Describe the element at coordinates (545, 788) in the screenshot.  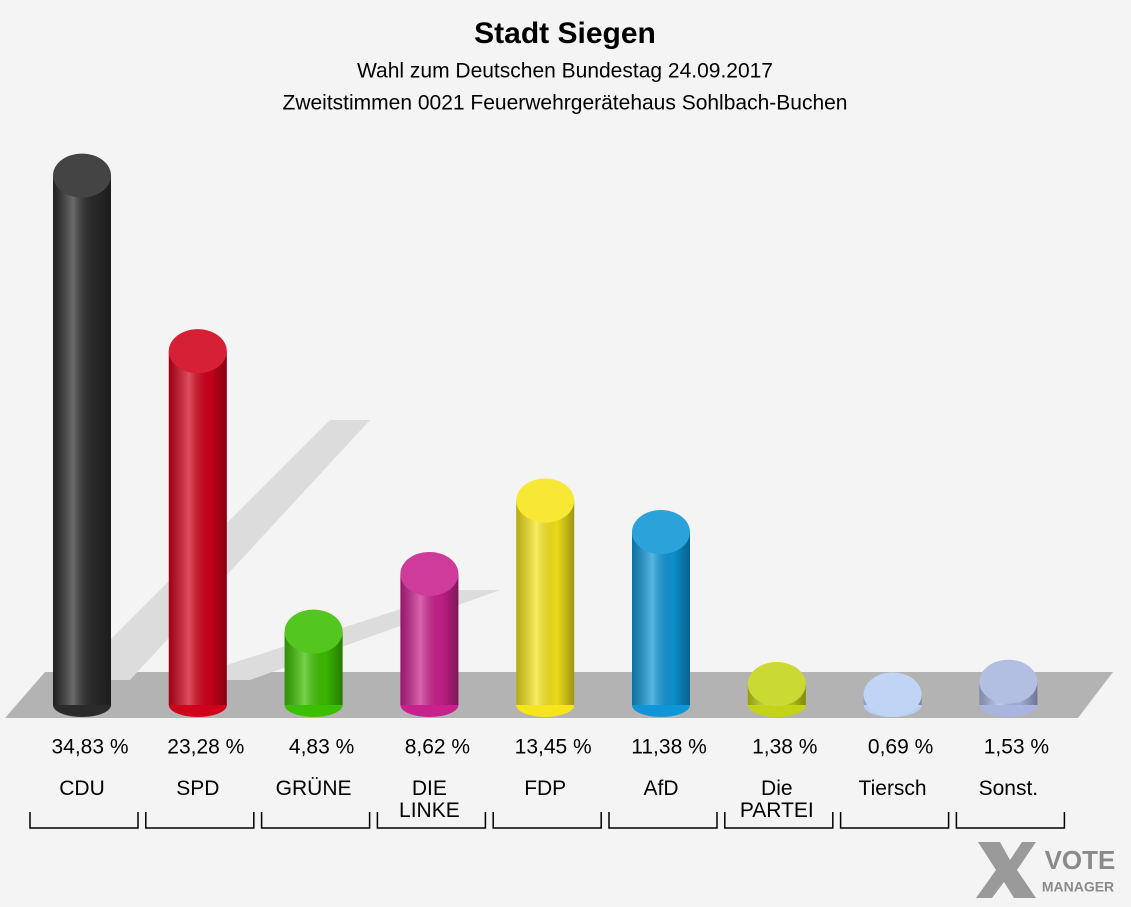
I see `x-tick-label: FDP` at that location.